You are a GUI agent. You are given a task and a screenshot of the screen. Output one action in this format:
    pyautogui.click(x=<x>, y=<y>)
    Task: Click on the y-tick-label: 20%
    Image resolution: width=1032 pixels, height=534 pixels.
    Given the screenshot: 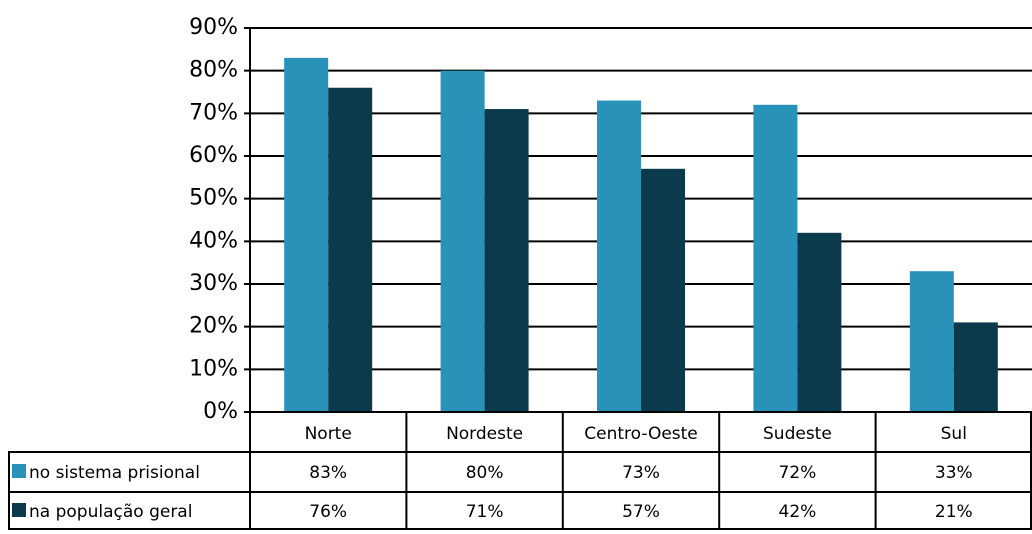 What is the action you would take?
    pyautogui.click(x=213, y=326)
    